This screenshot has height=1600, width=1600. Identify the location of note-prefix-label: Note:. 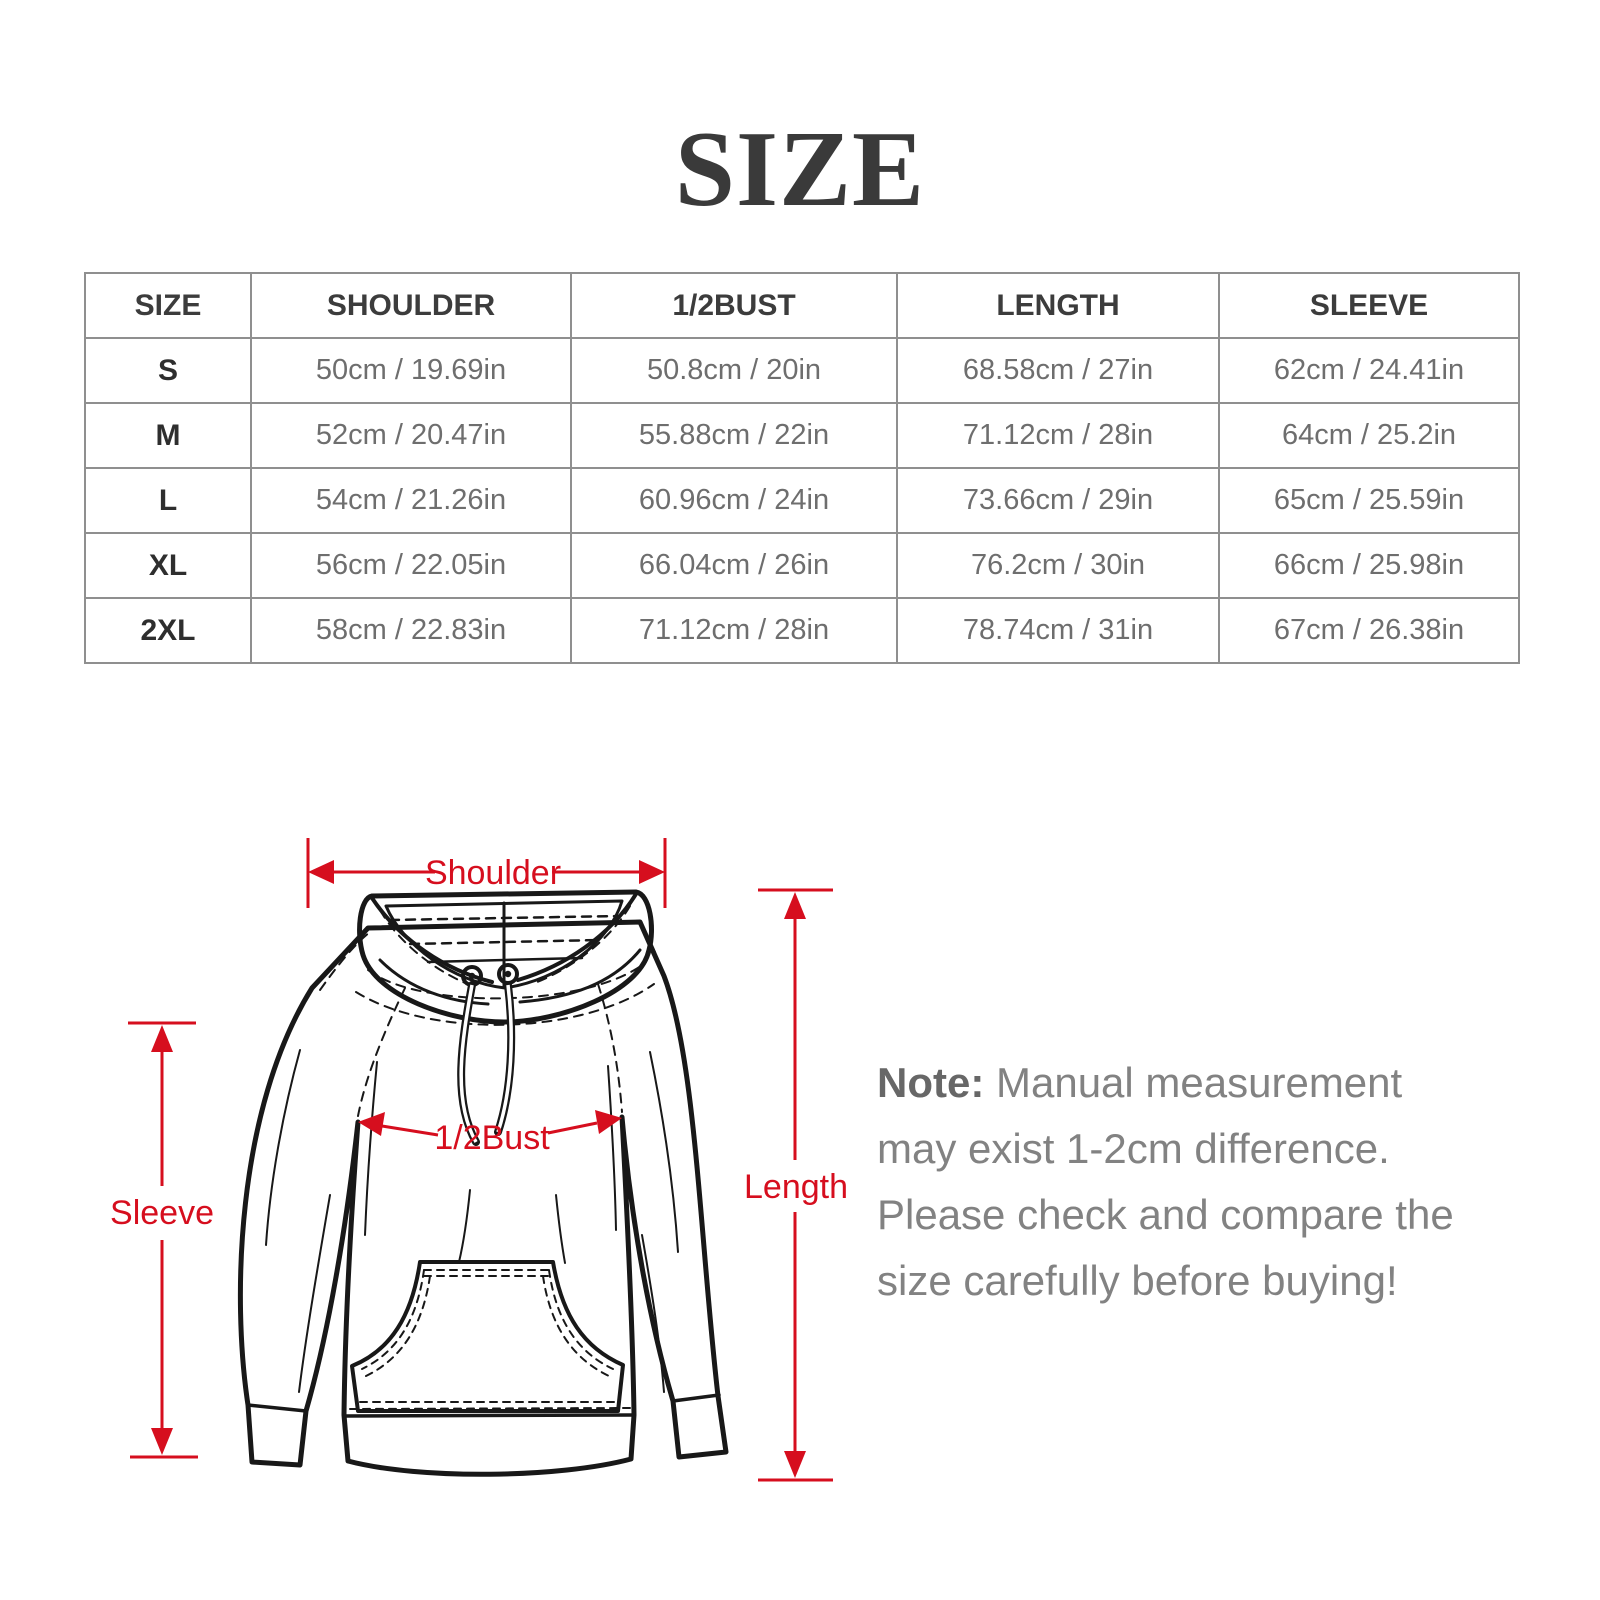
(931, 1082).